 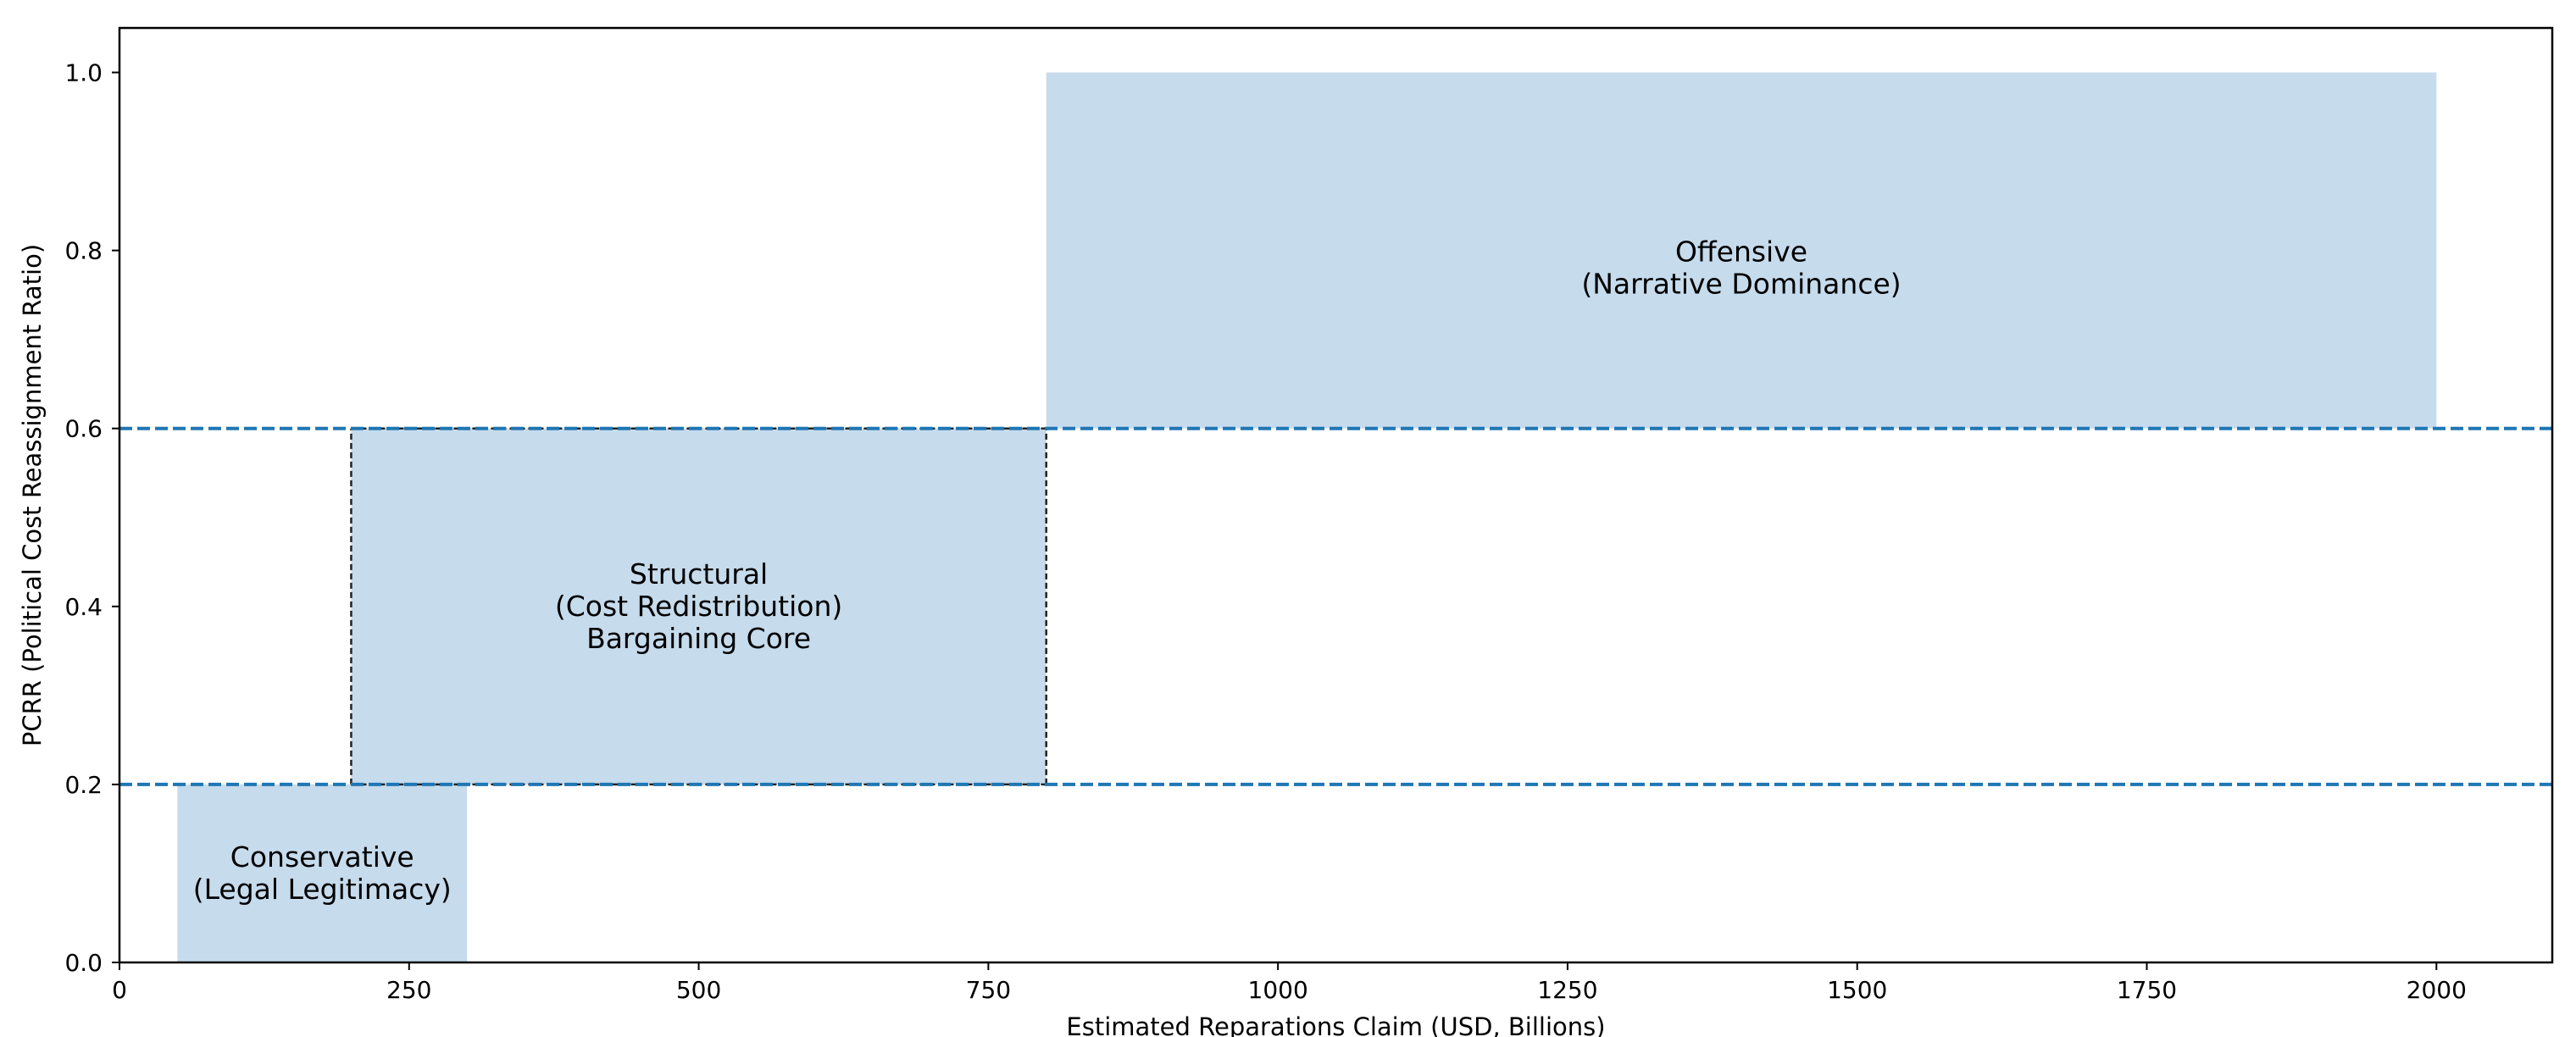 I want to click on region-label-line: (Narrative Dominance), so click(x=1741, y=284).